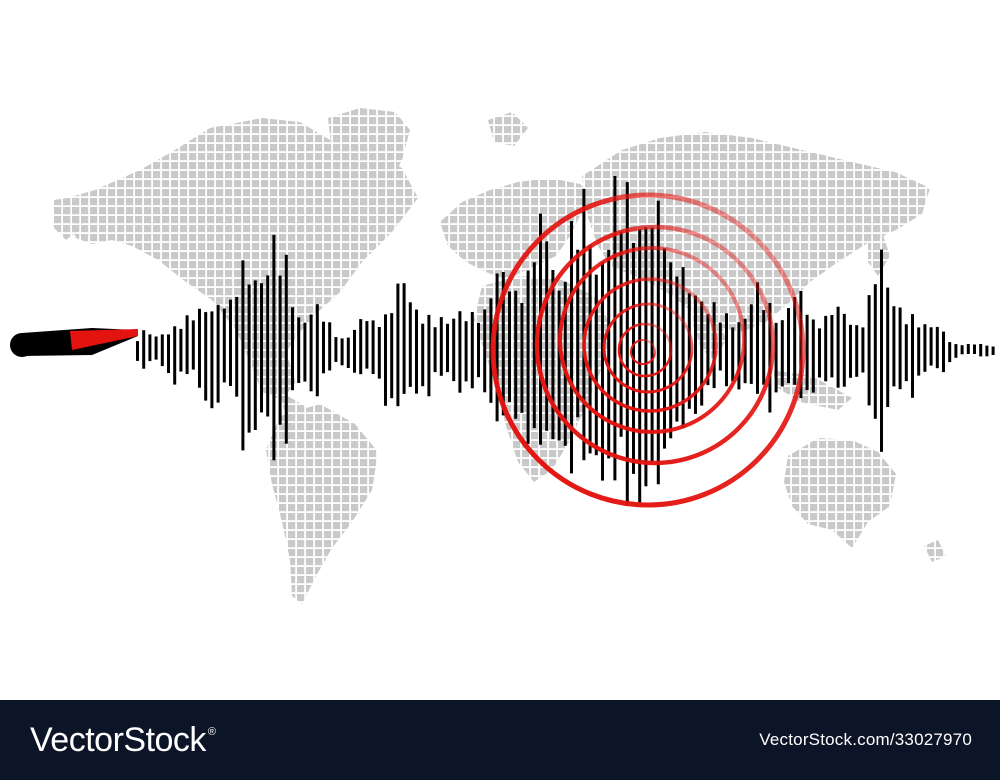 This screenshot has height=780, width=1000. What do you see at coordinates (118, 739) in the screenshot?
I see `brand-name: VectorStock` at bounding box center [118, 739].